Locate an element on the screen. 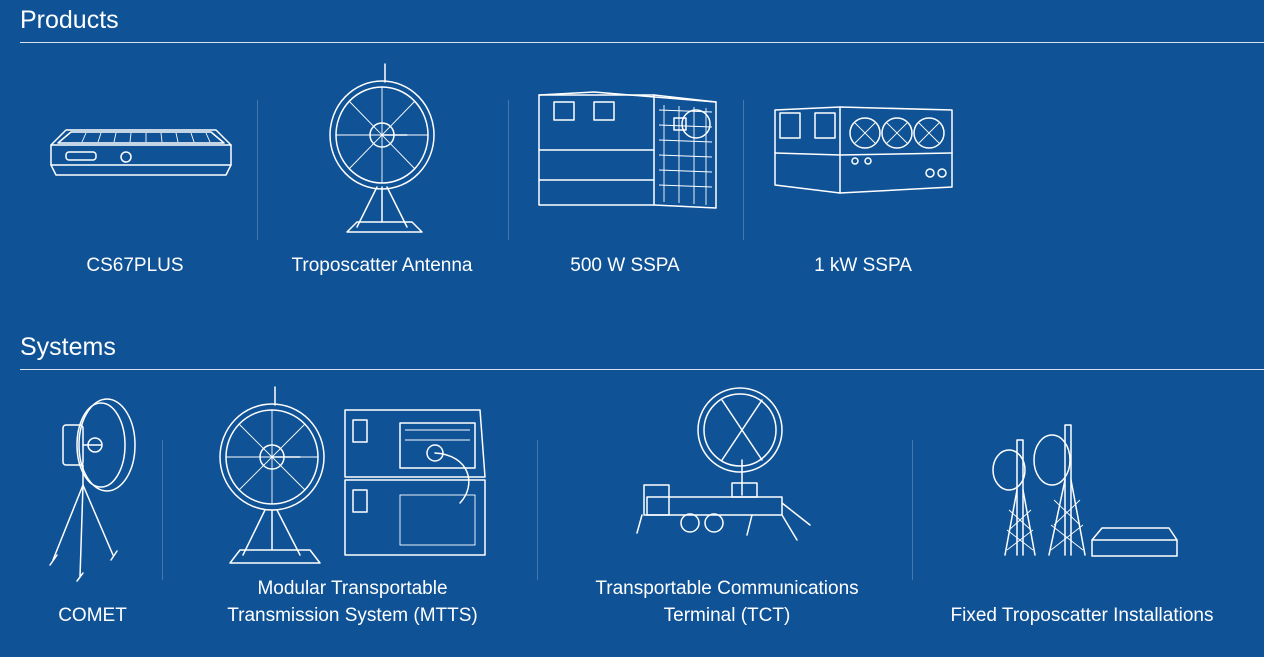  product-sspa-1kw: 1 kW SSPA is located at coordinates (863, 170).